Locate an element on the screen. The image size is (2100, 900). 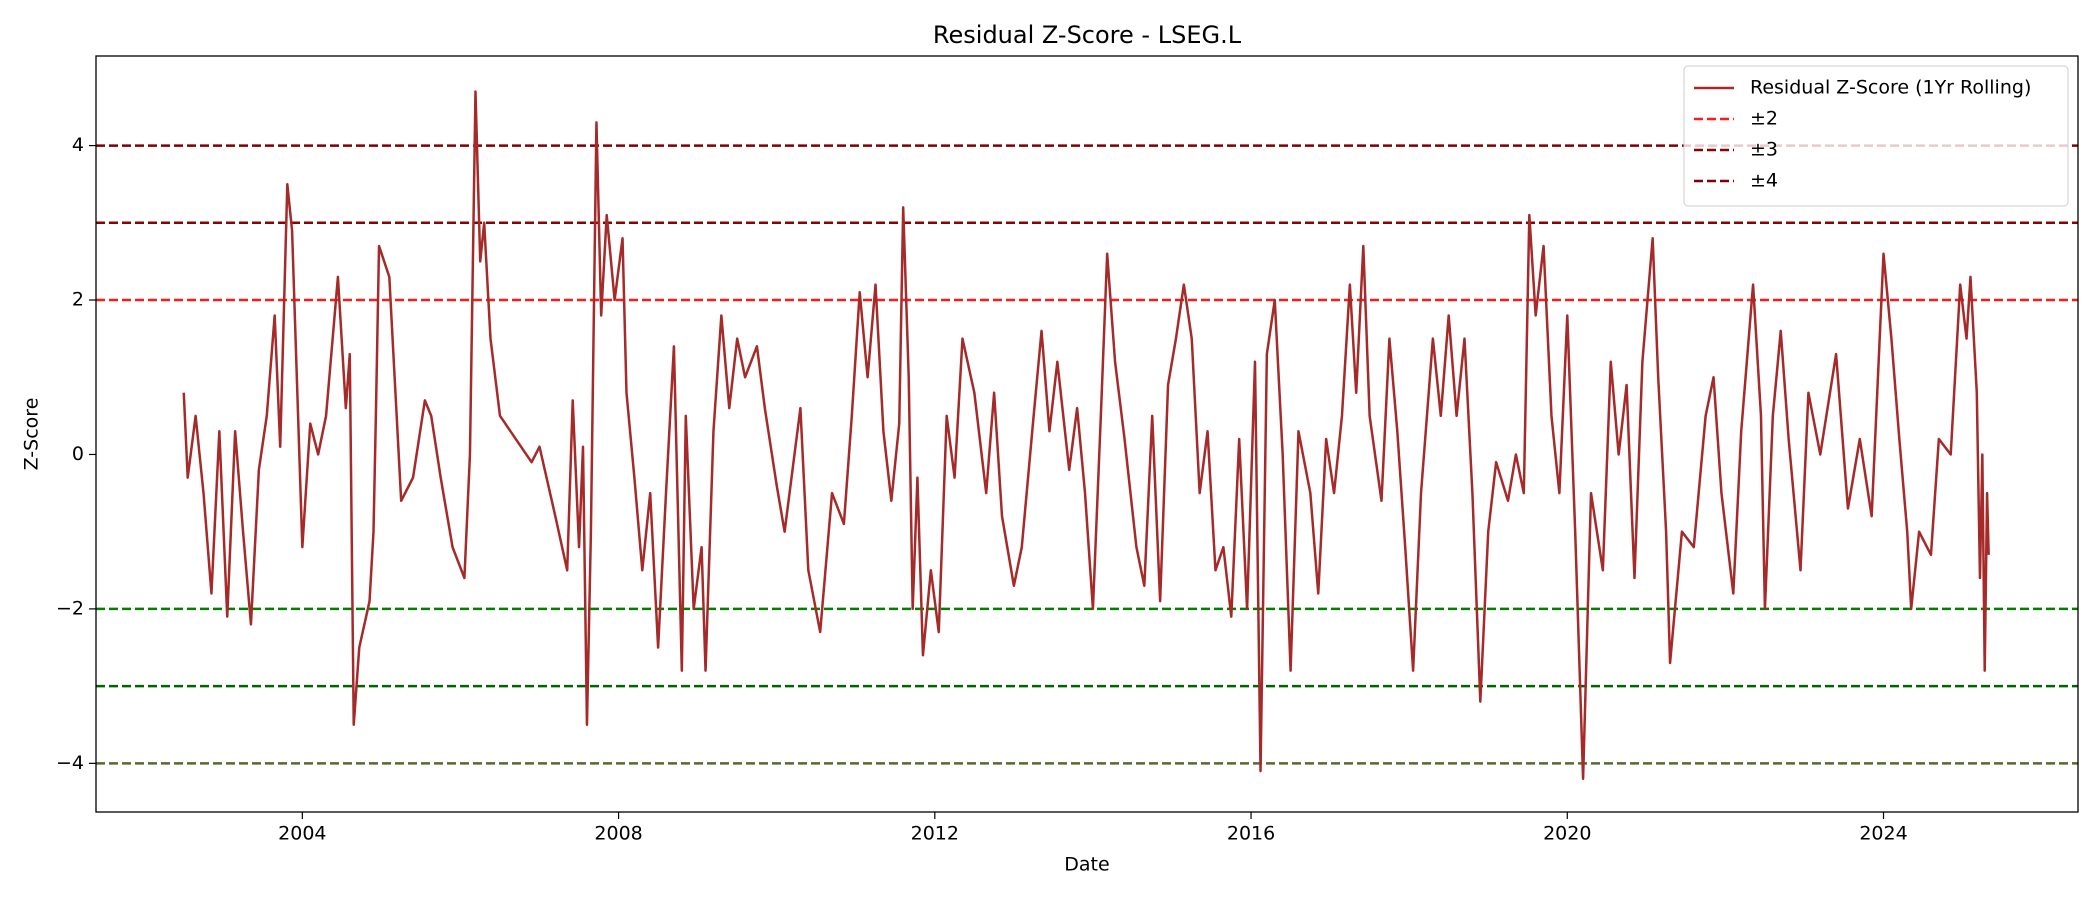
y-tick-label: 4 is located at coordinates (78, 145).